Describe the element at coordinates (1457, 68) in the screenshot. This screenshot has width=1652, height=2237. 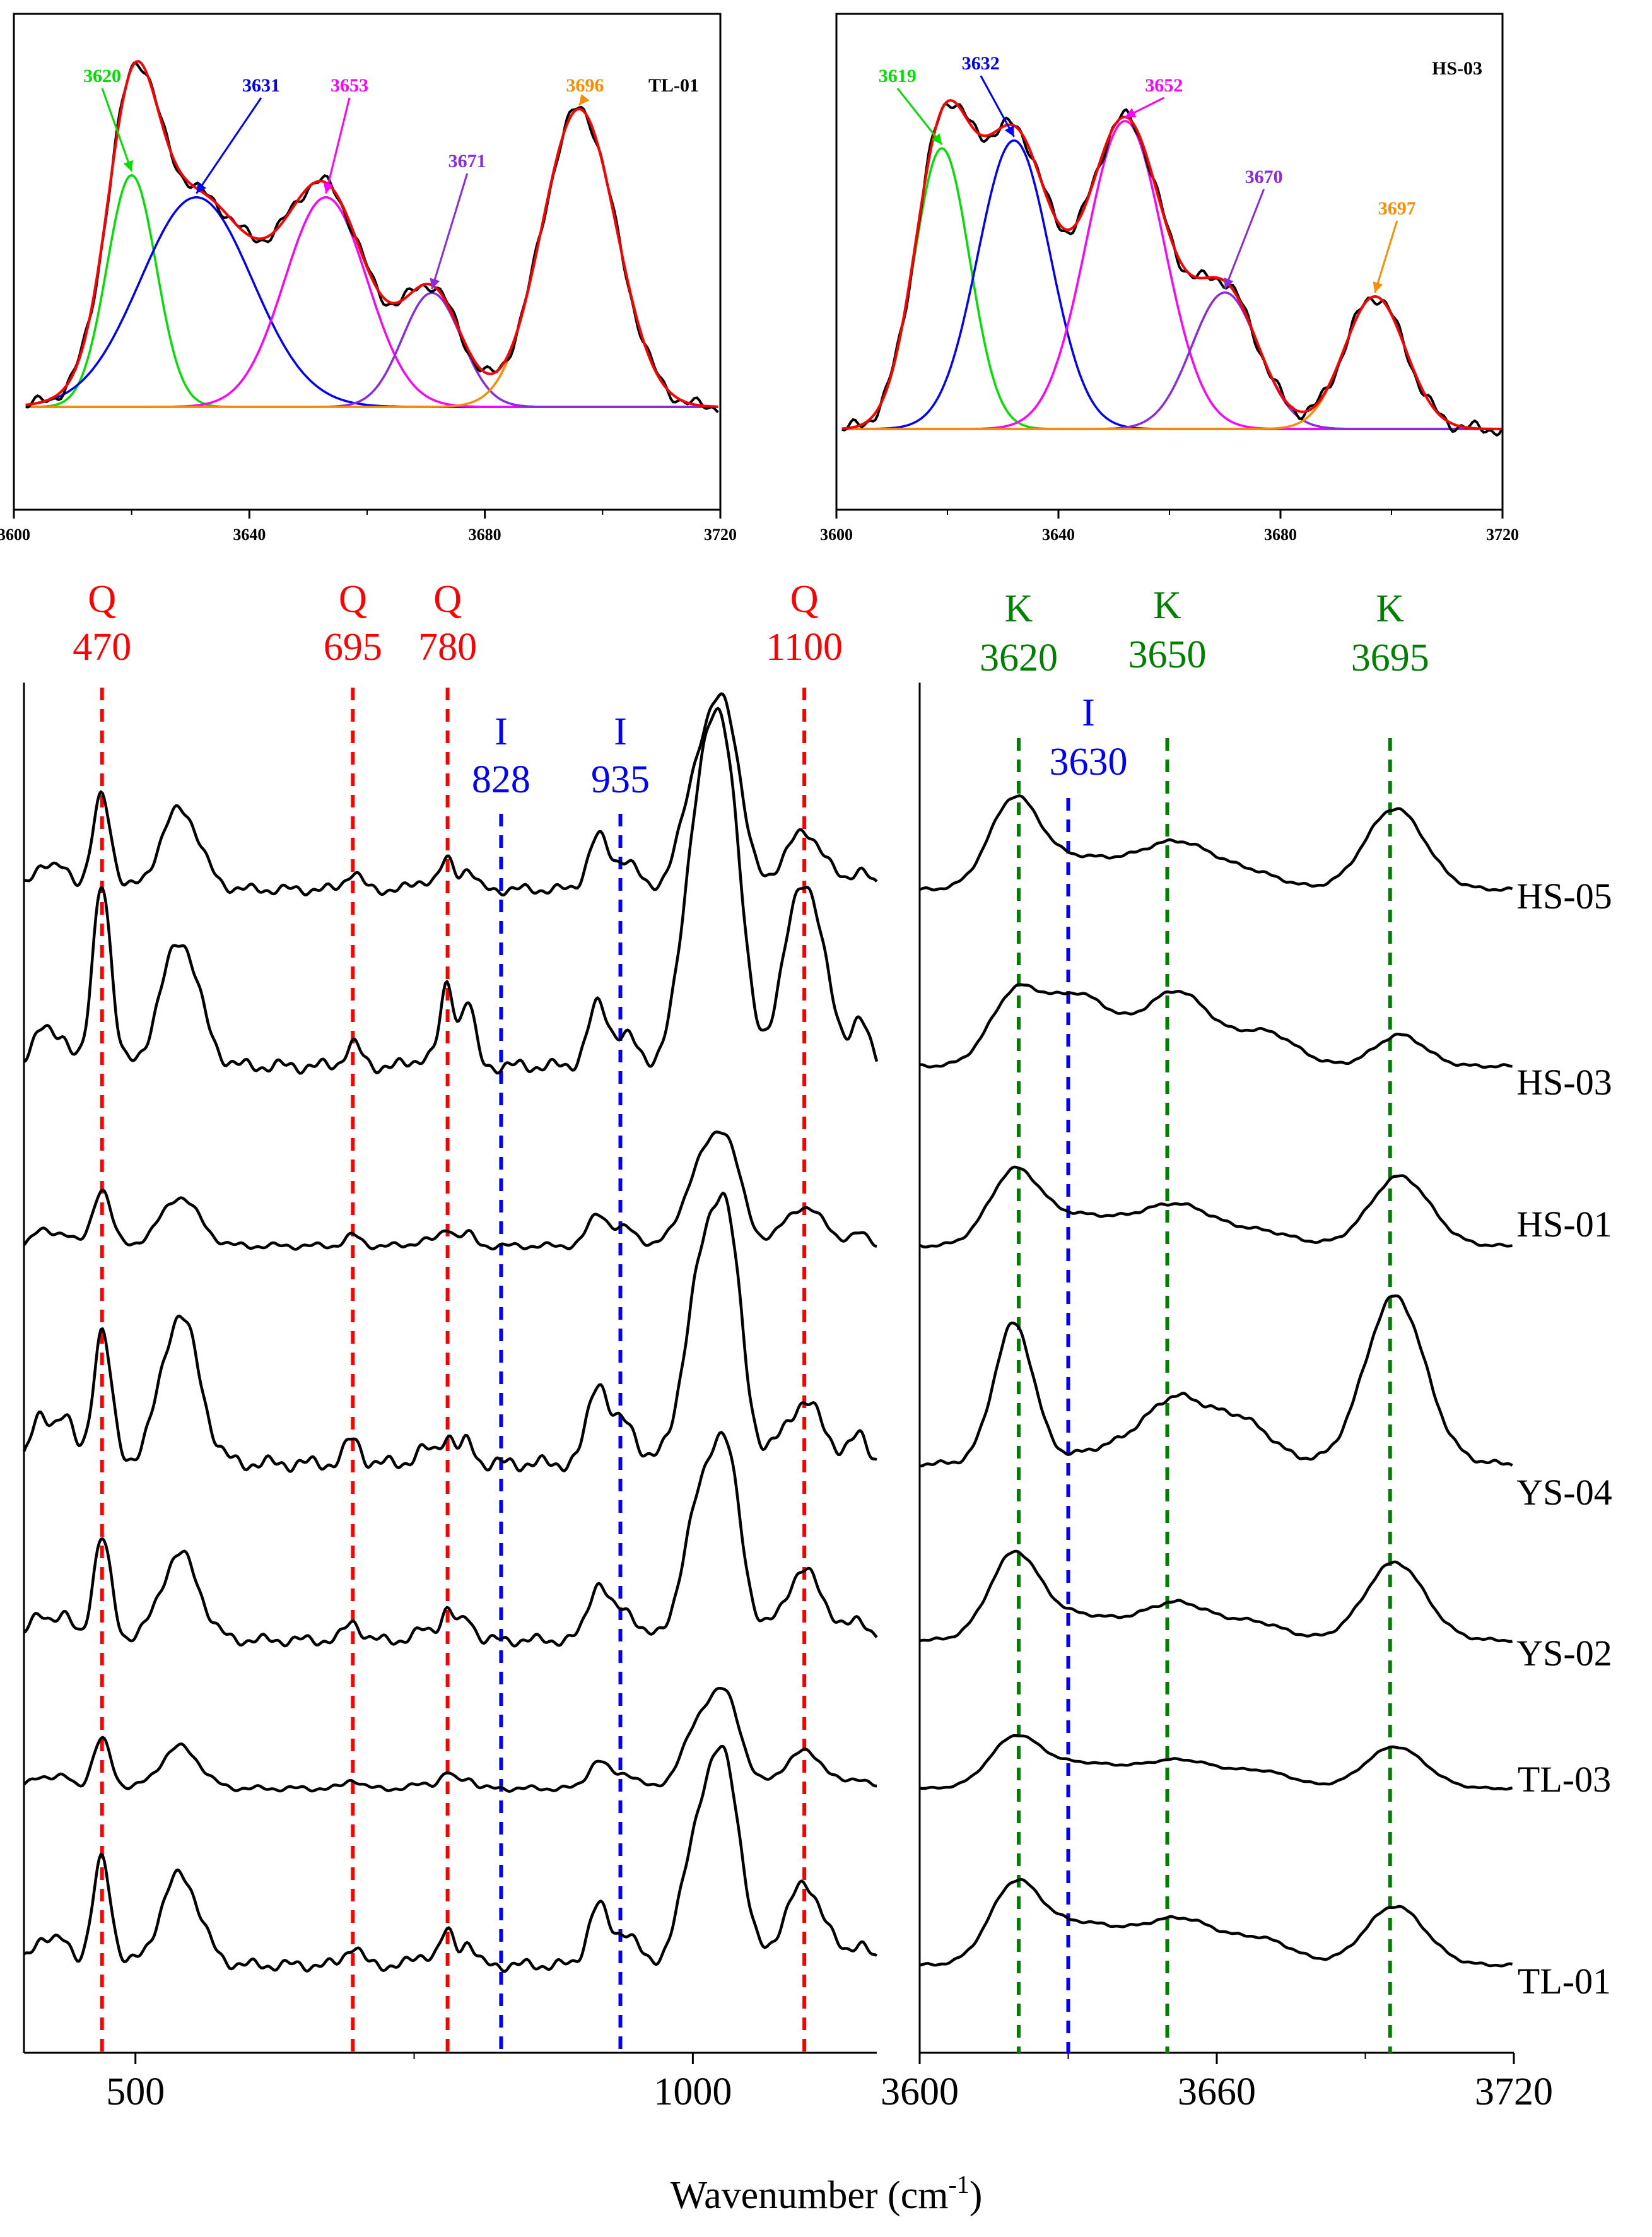
I see `inset-hs03-sample-label: HS-03` at that location.